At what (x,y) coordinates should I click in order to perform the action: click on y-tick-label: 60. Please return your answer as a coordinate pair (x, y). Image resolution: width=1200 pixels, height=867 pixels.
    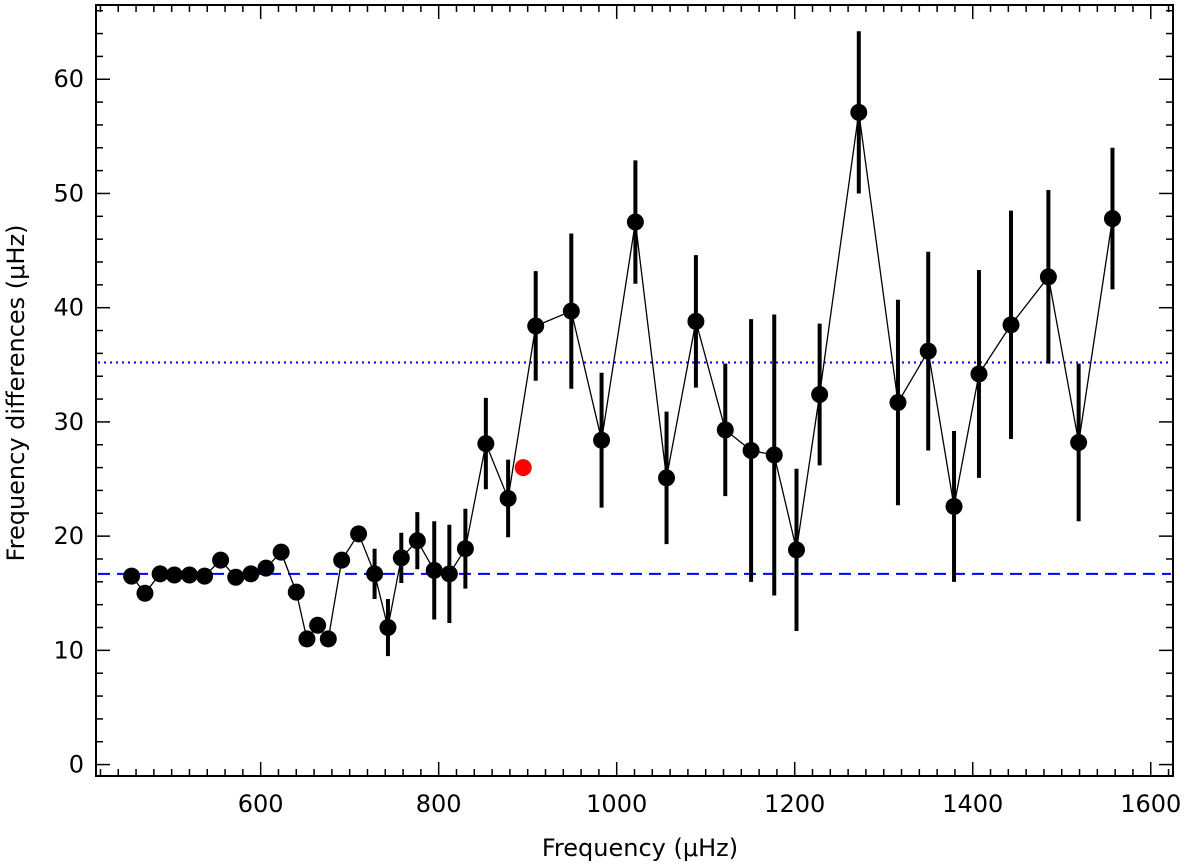
    Looking at the image, I should click on (68, 79).